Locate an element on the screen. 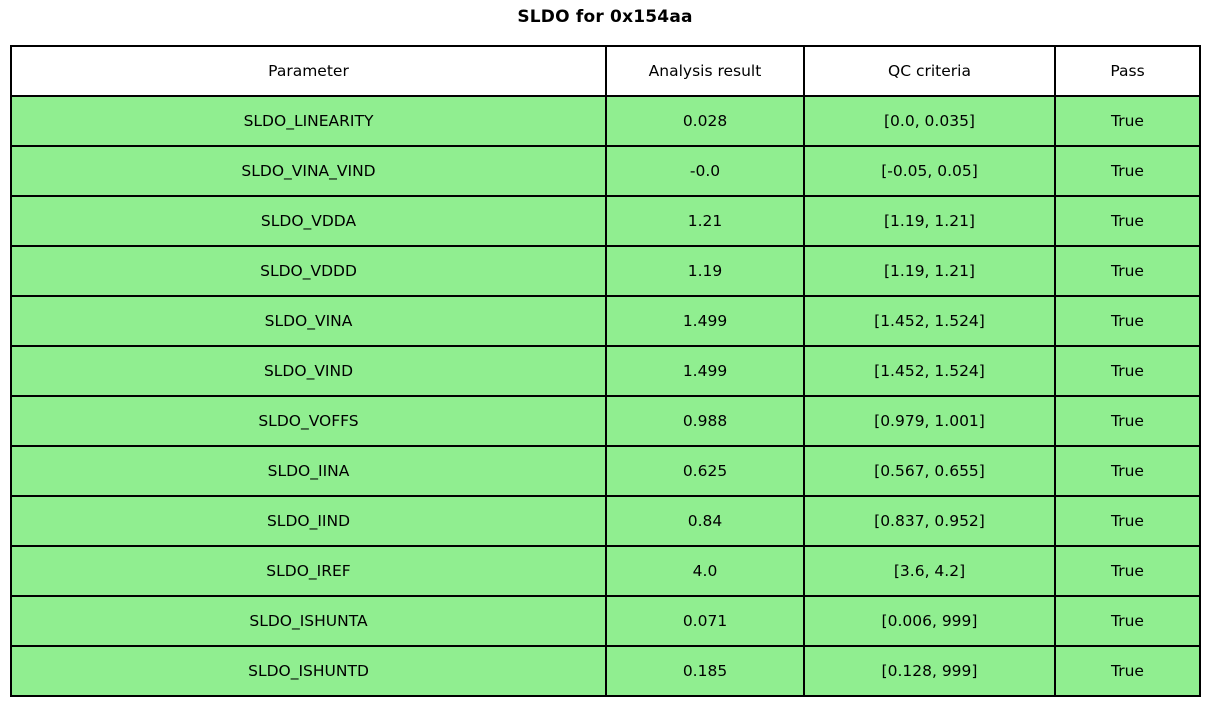 The height and width of the screenshot is (705, 1210). column-header: Analysis result is located at coordinates (705, 71).